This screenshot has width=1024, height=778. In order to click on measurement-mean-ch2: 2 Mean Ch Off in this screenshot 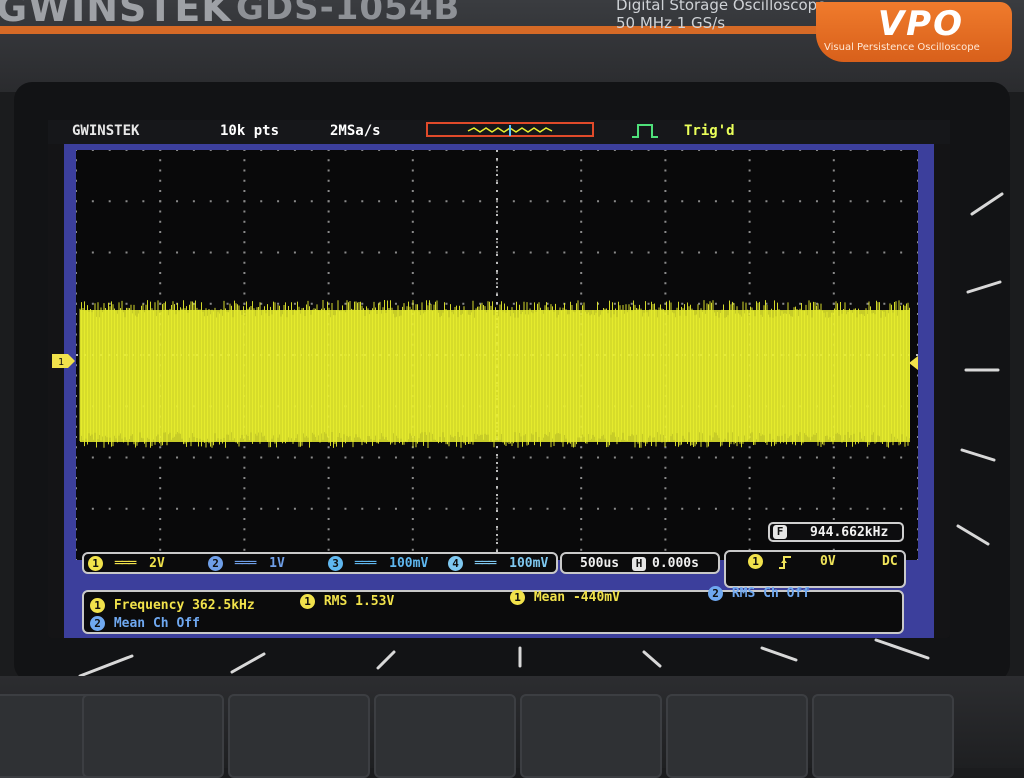, I will do `click(145, 623)`.